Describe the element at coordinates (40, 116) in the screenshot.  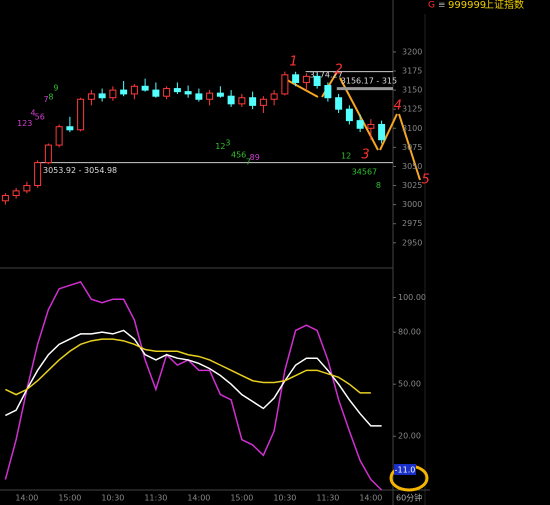
I see `annotation: 56` at that location.